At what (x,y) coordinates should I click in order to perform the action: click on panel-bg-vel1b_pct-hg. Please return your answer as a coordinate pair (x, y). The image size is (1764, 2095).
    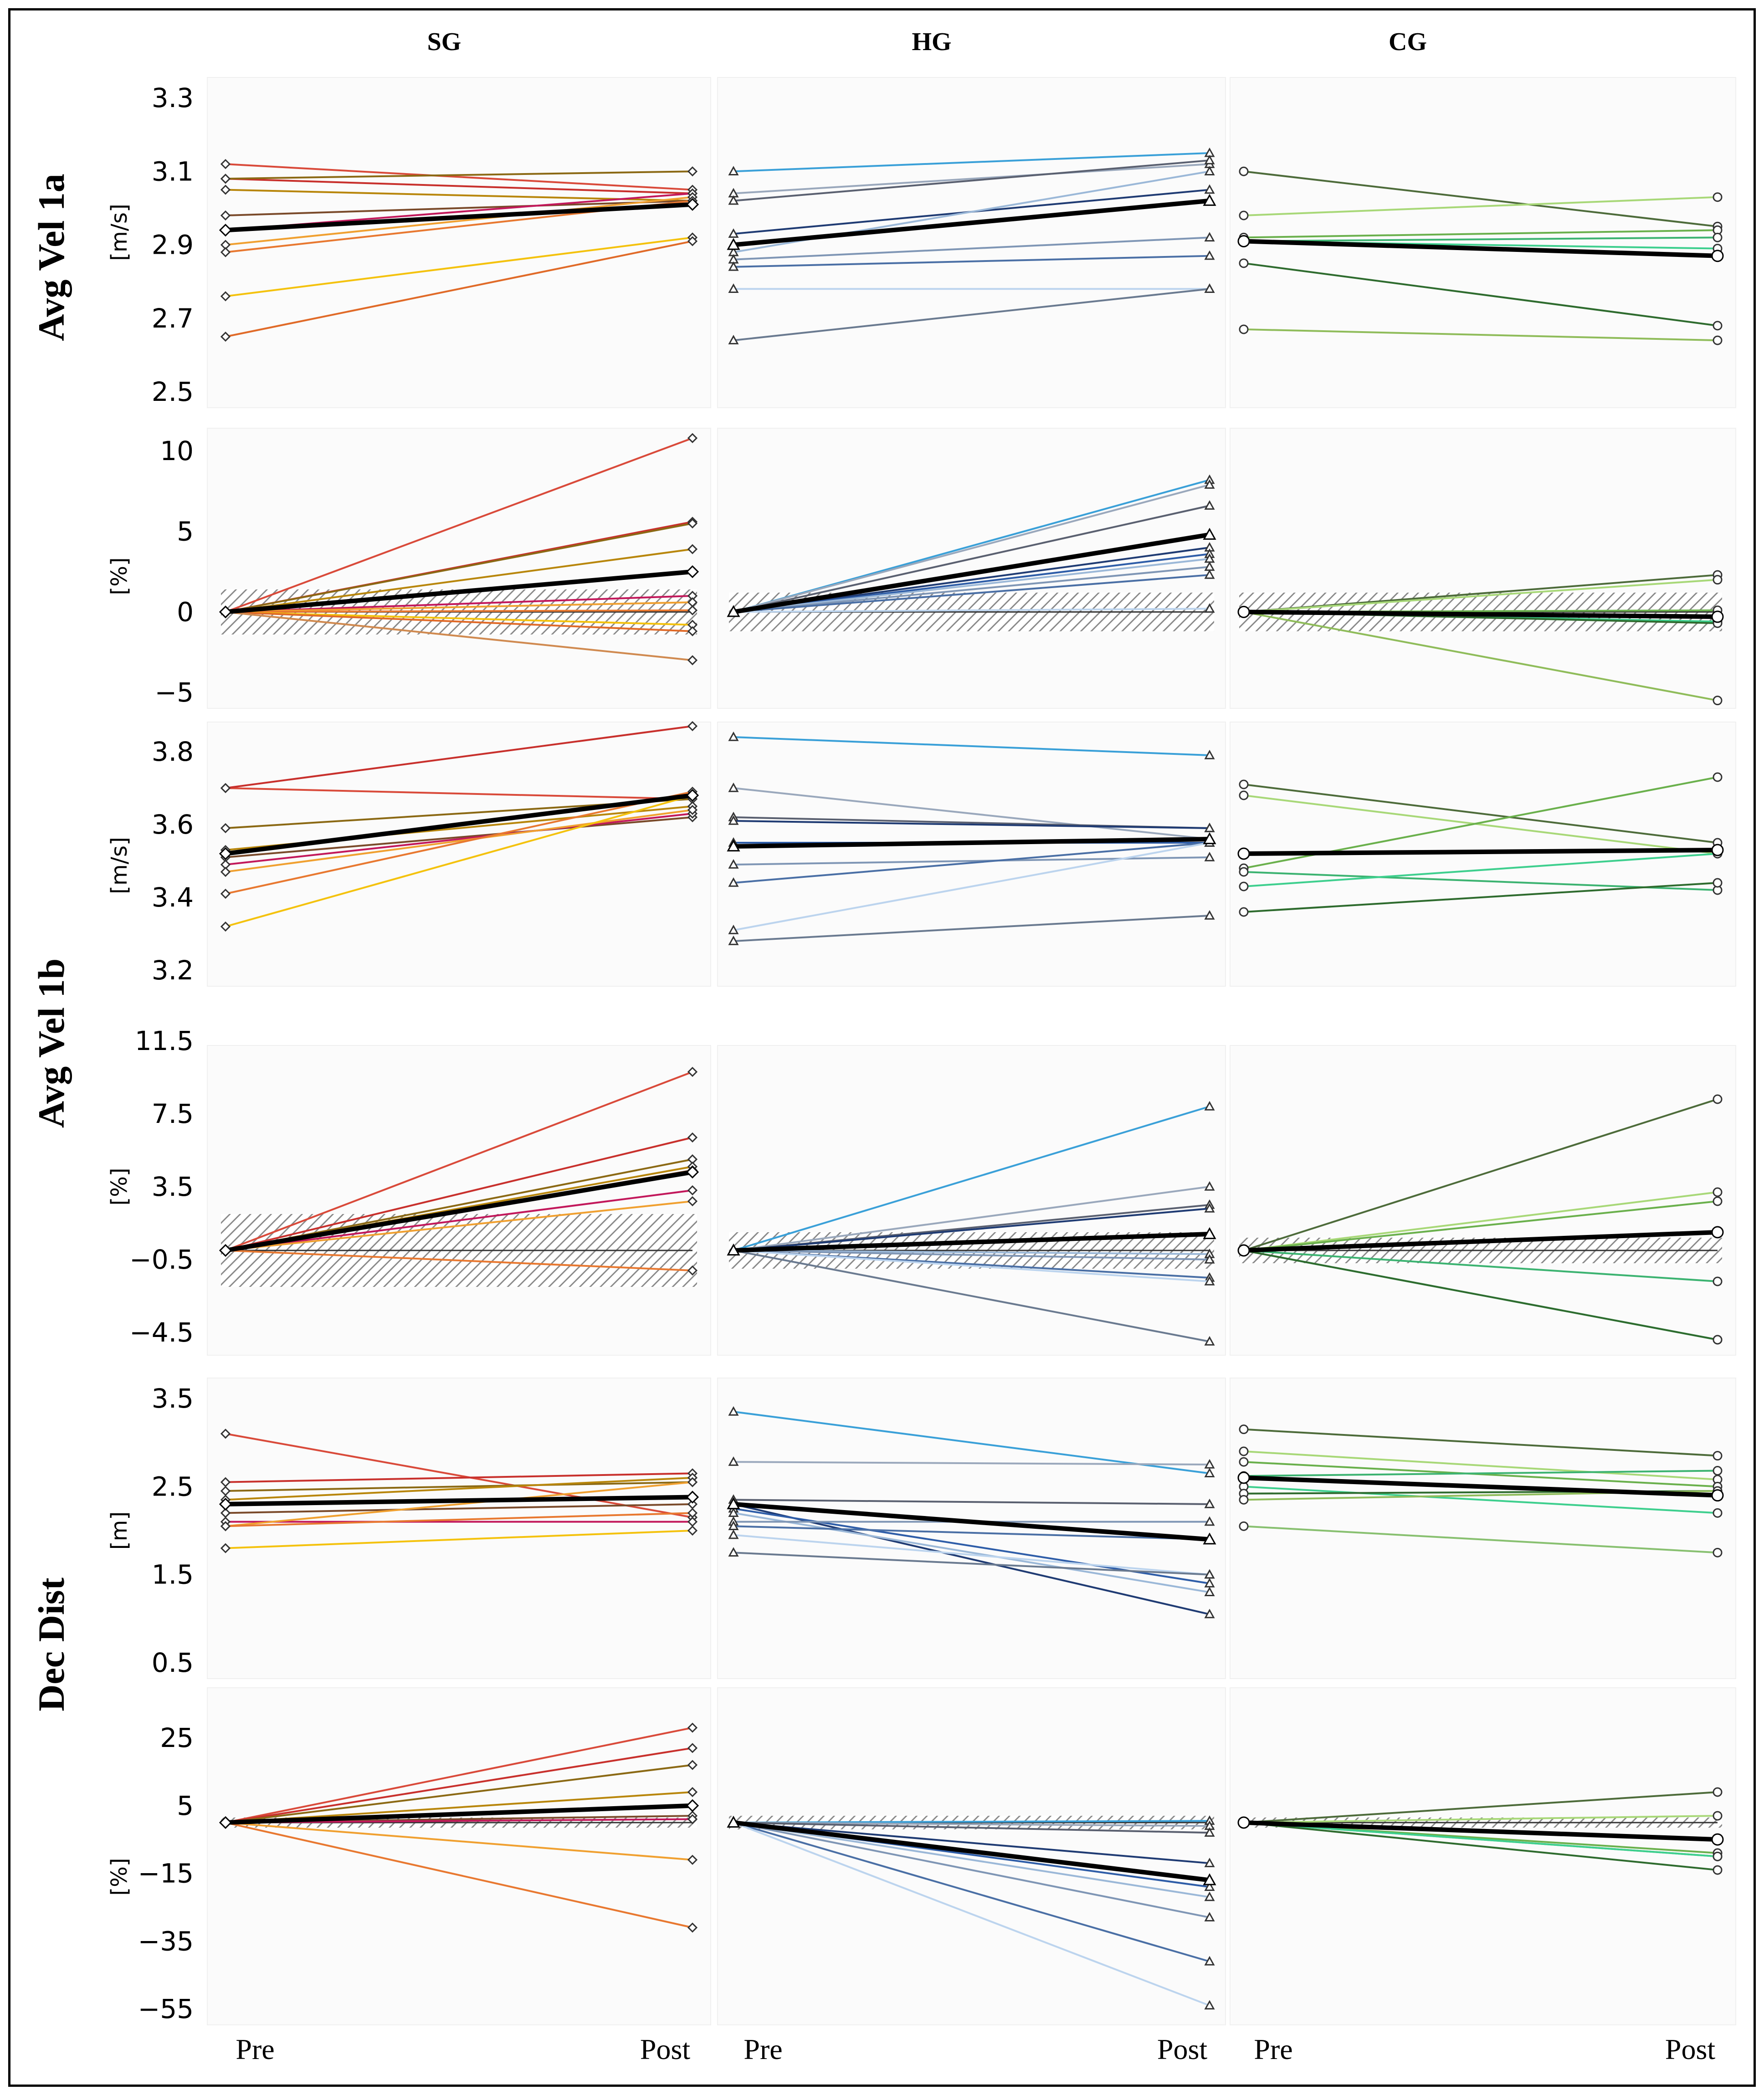
    Looking at the image, I should click on (971, 1200).